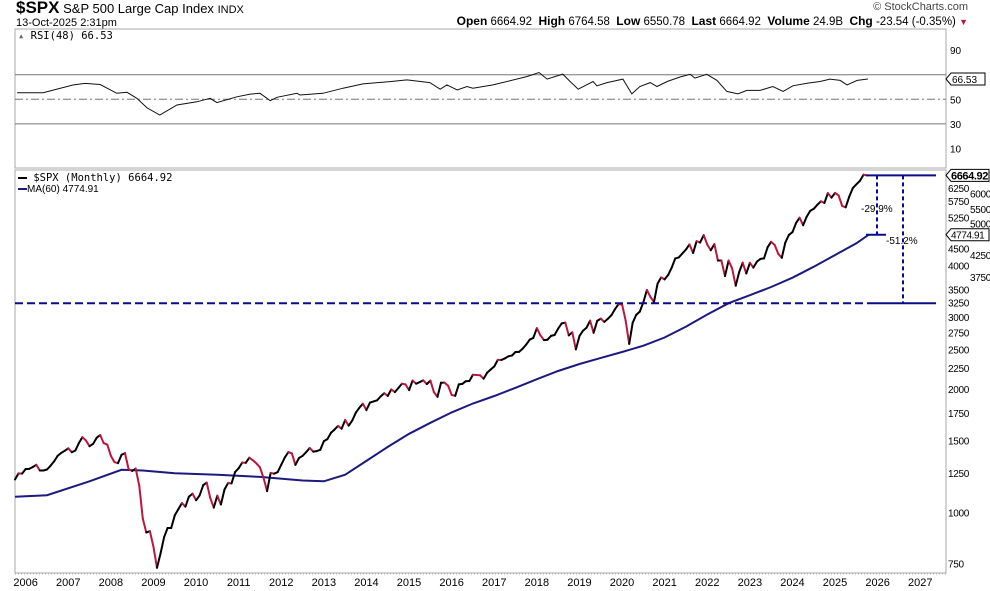 The image size is (990, 591). Describe the element at coordinates (589, 22) in the screenshot. I see `high-value: 6764.58` at that location.